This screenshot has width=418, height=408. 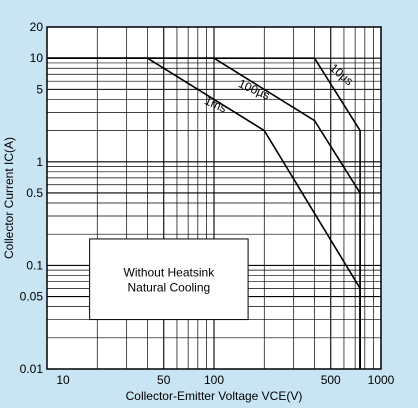 I want to click on y-tick-label: 5, so click(x=39, y=89).